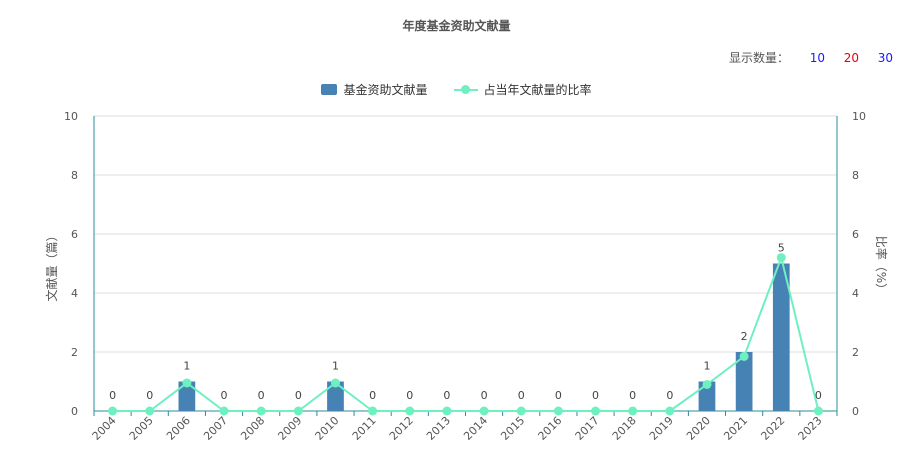 The width and height of the screenshot is (913, 462). What do you see at coordinates (329, 89) in the screenshot?
I see `legend-bar-swatch` at bounding box center [329, 89].